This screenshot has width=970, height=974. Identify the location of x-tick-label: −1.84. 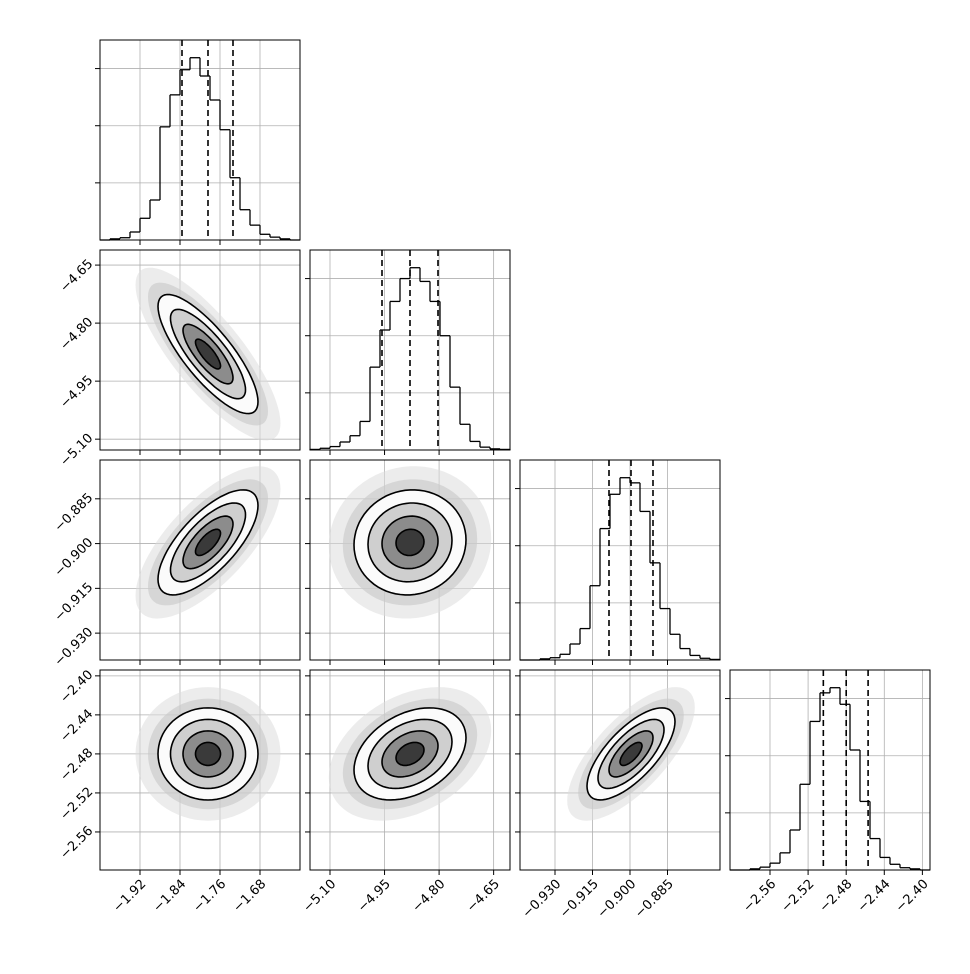
(170, 896).